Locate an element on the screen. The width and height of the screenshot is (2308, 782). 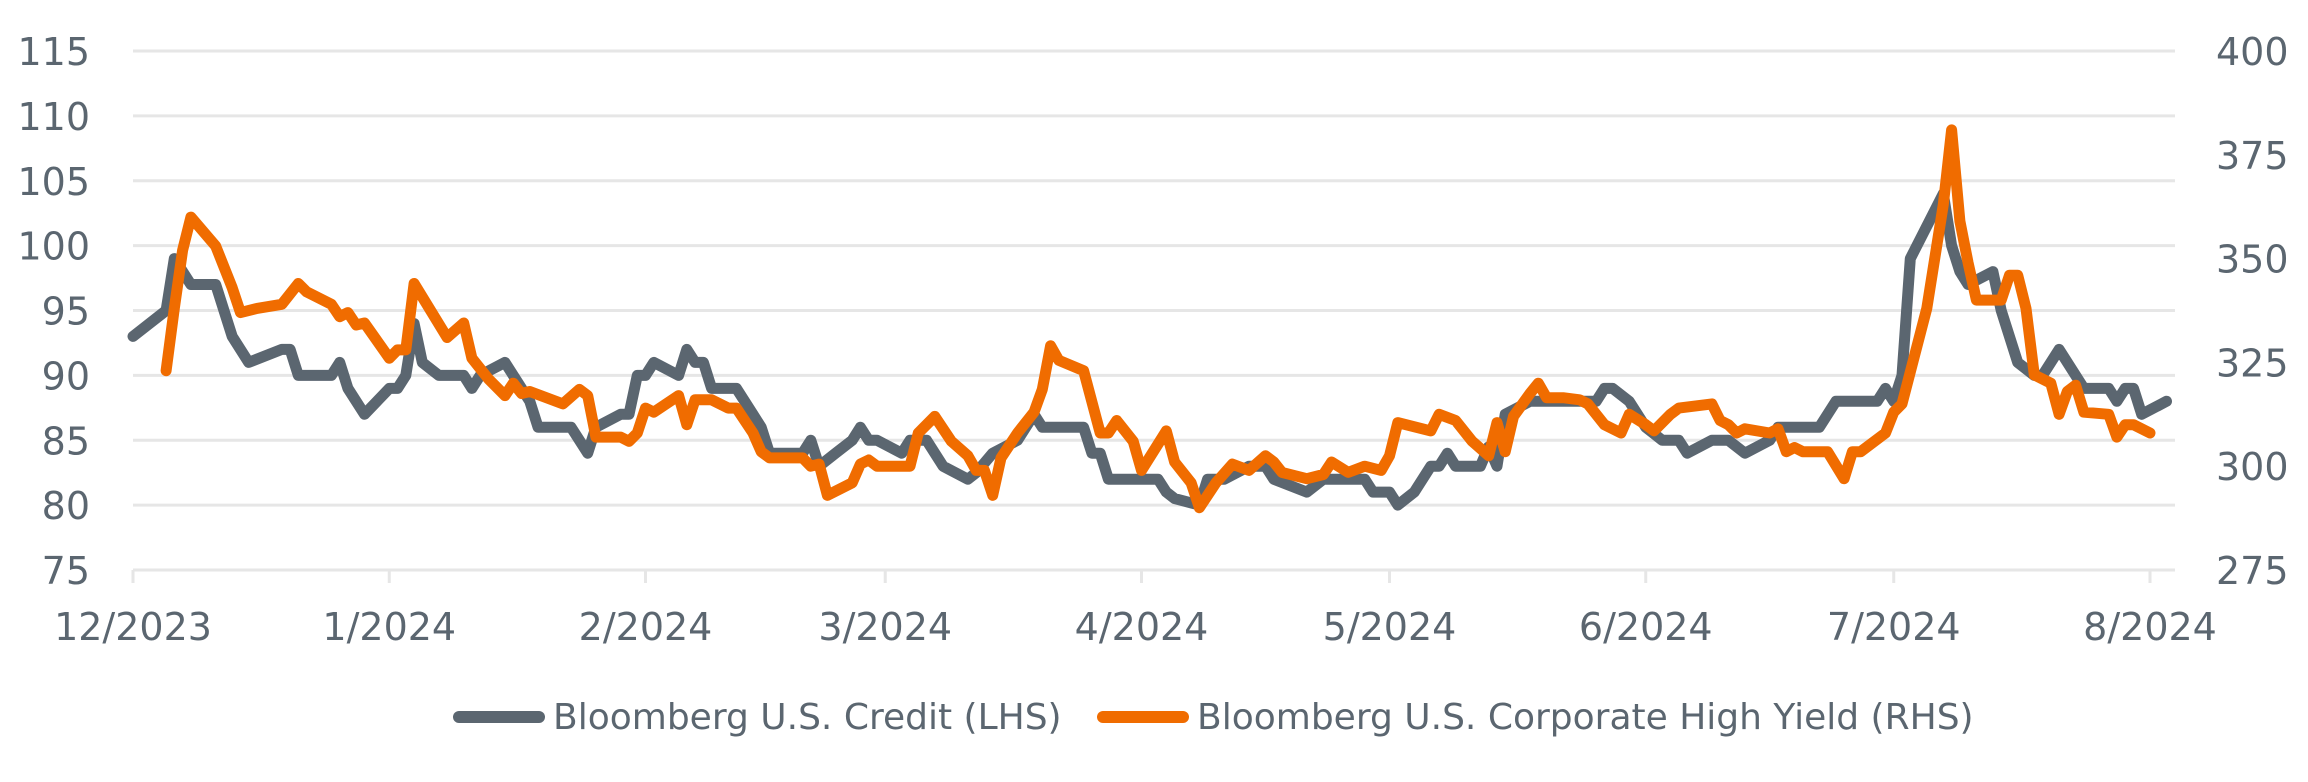
legend-swatch-high-yield is located at coordinates (1143, 717).